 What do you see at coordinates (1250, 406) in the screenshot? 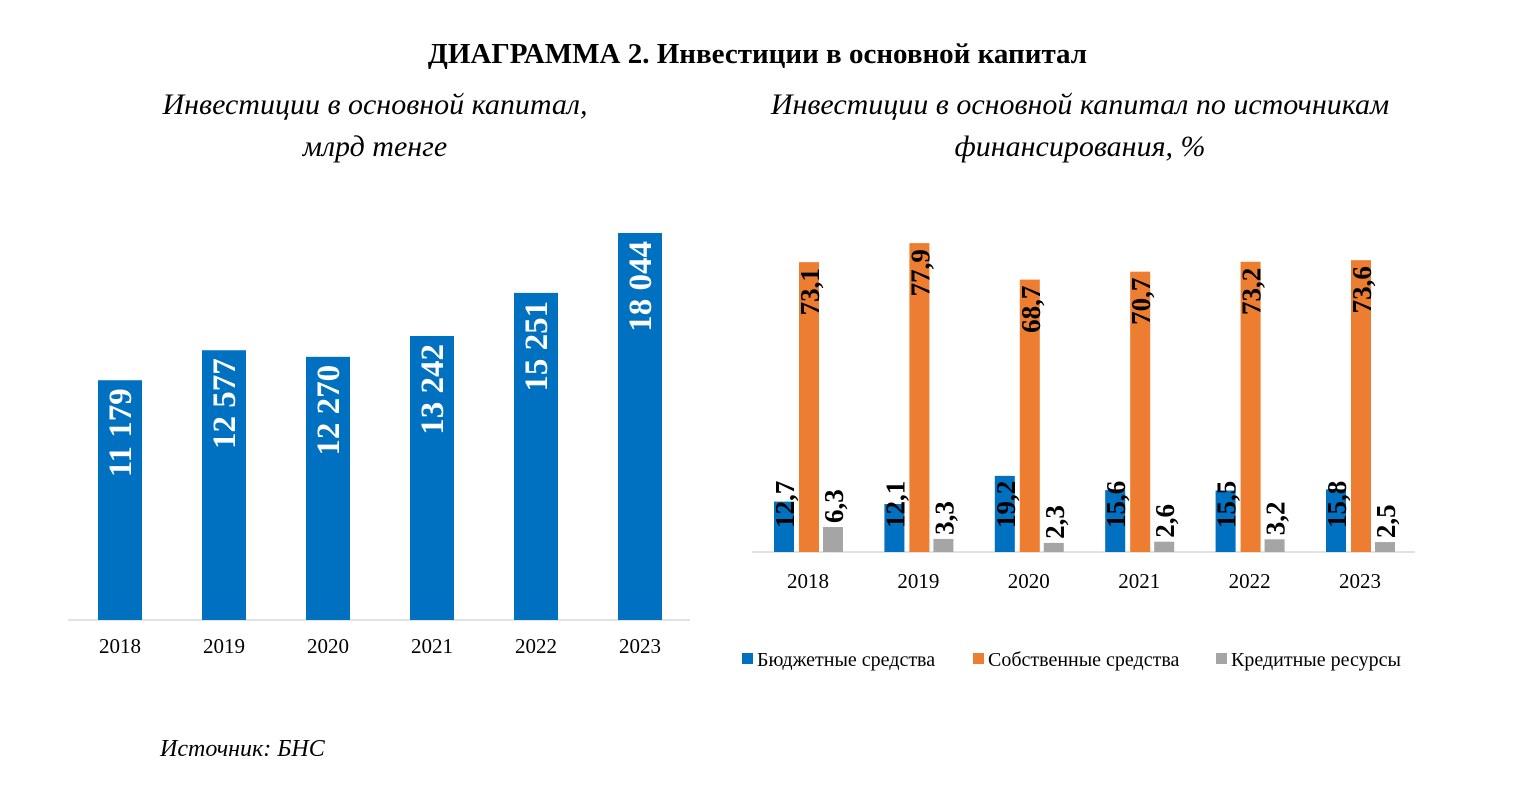
I see `right-bar-1-2022` at bounding box center [1250, 406].